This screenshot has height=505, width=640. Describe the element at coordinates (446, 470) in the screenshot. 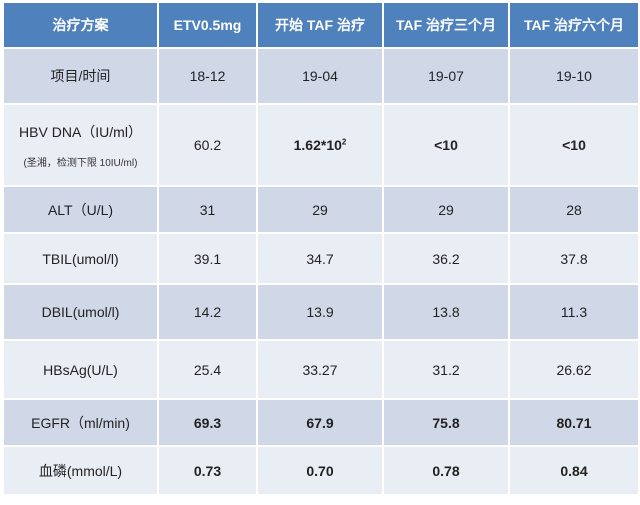

I see `cell-value: 0.78` at that location.